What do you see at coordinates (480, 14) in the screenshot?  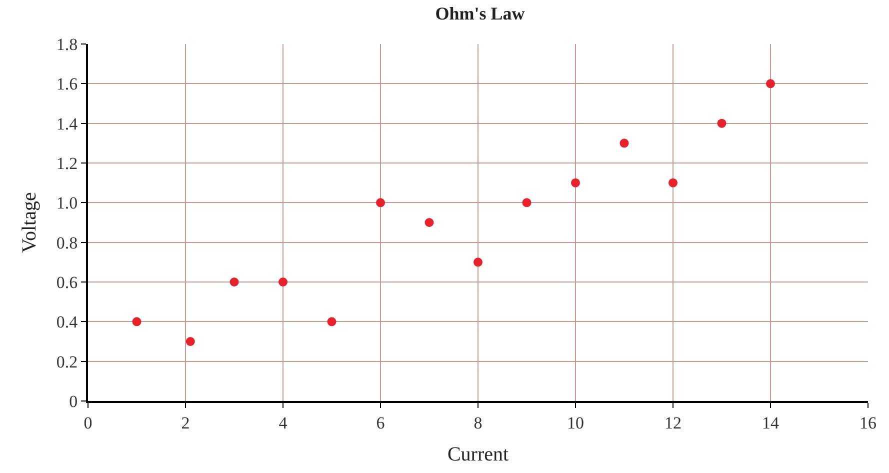 I see `chart-title: Ohm's Law` at bounding box center [480, 14].